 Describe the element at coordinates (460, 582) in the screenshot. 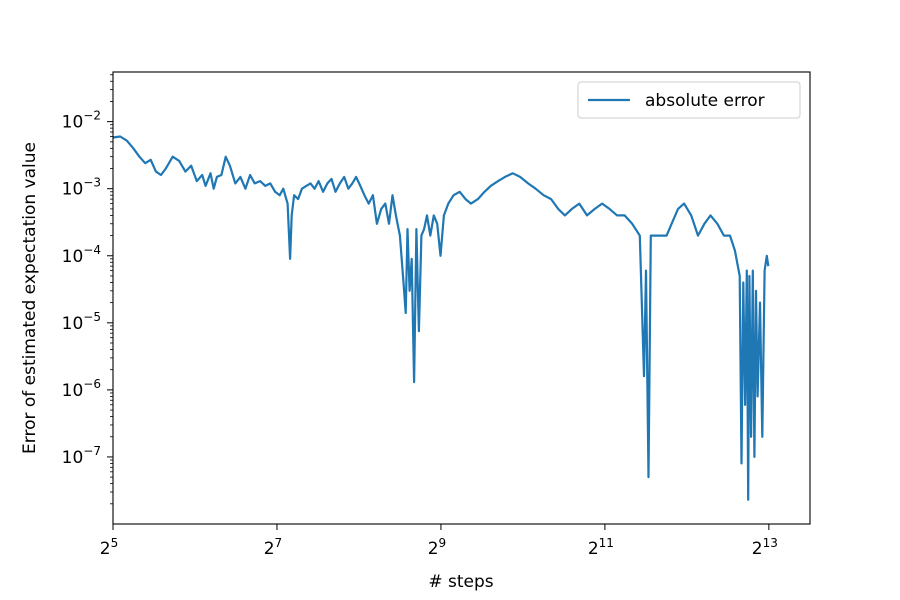

I see `x-axis-title: # steps` at that location.